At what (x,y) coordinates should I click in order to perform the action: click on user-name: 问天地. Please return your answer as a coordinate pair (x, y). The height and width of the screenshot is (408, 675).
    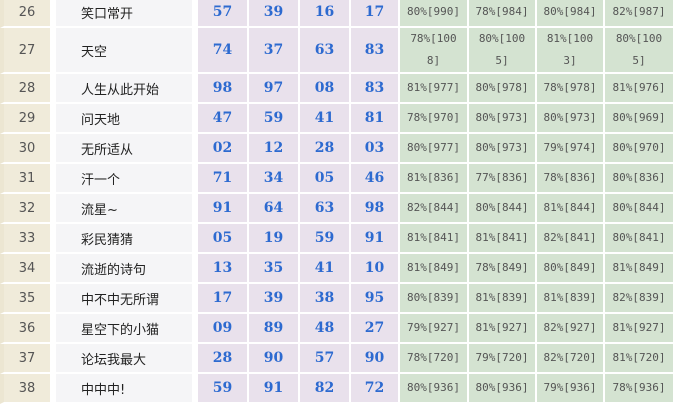
    Looking at the image, I should click on (125, 119).